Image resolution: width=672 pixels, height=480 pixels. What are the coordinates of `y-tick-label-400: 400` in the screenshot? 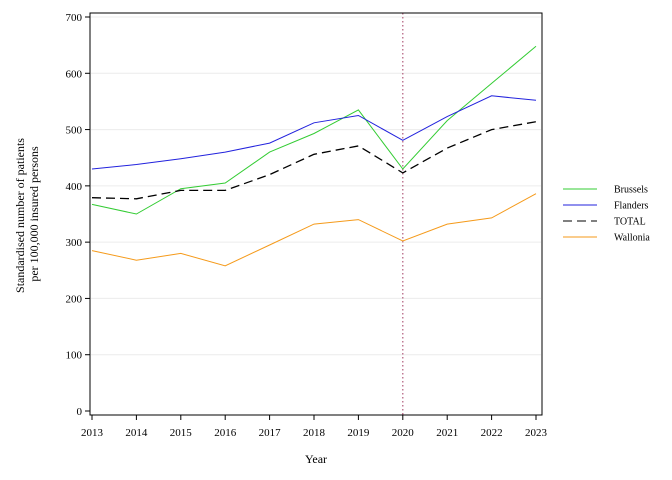 It's located at (74, 187).